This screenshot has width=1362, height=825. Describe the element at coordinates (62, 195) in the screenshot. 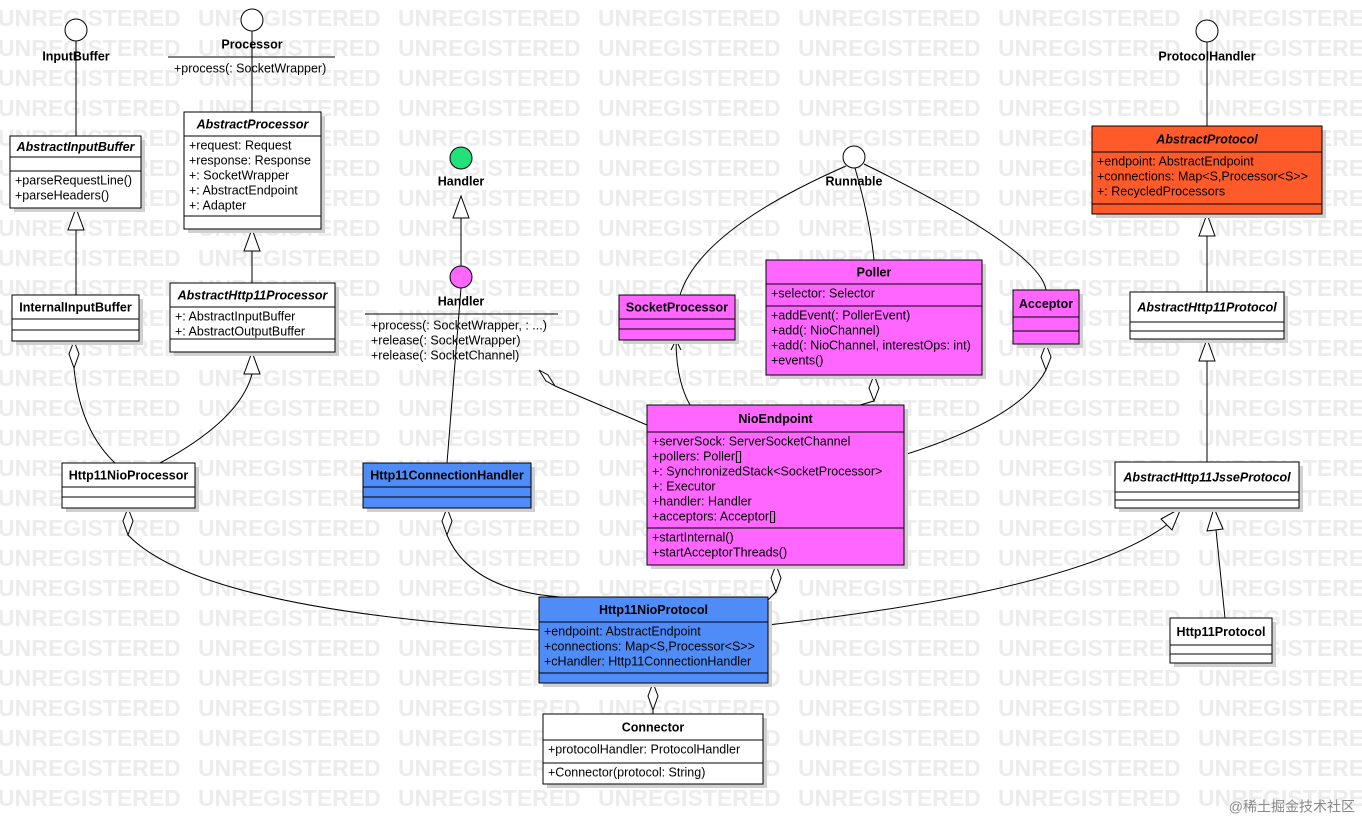

I see `operation: +parseHeaders()` at that location.